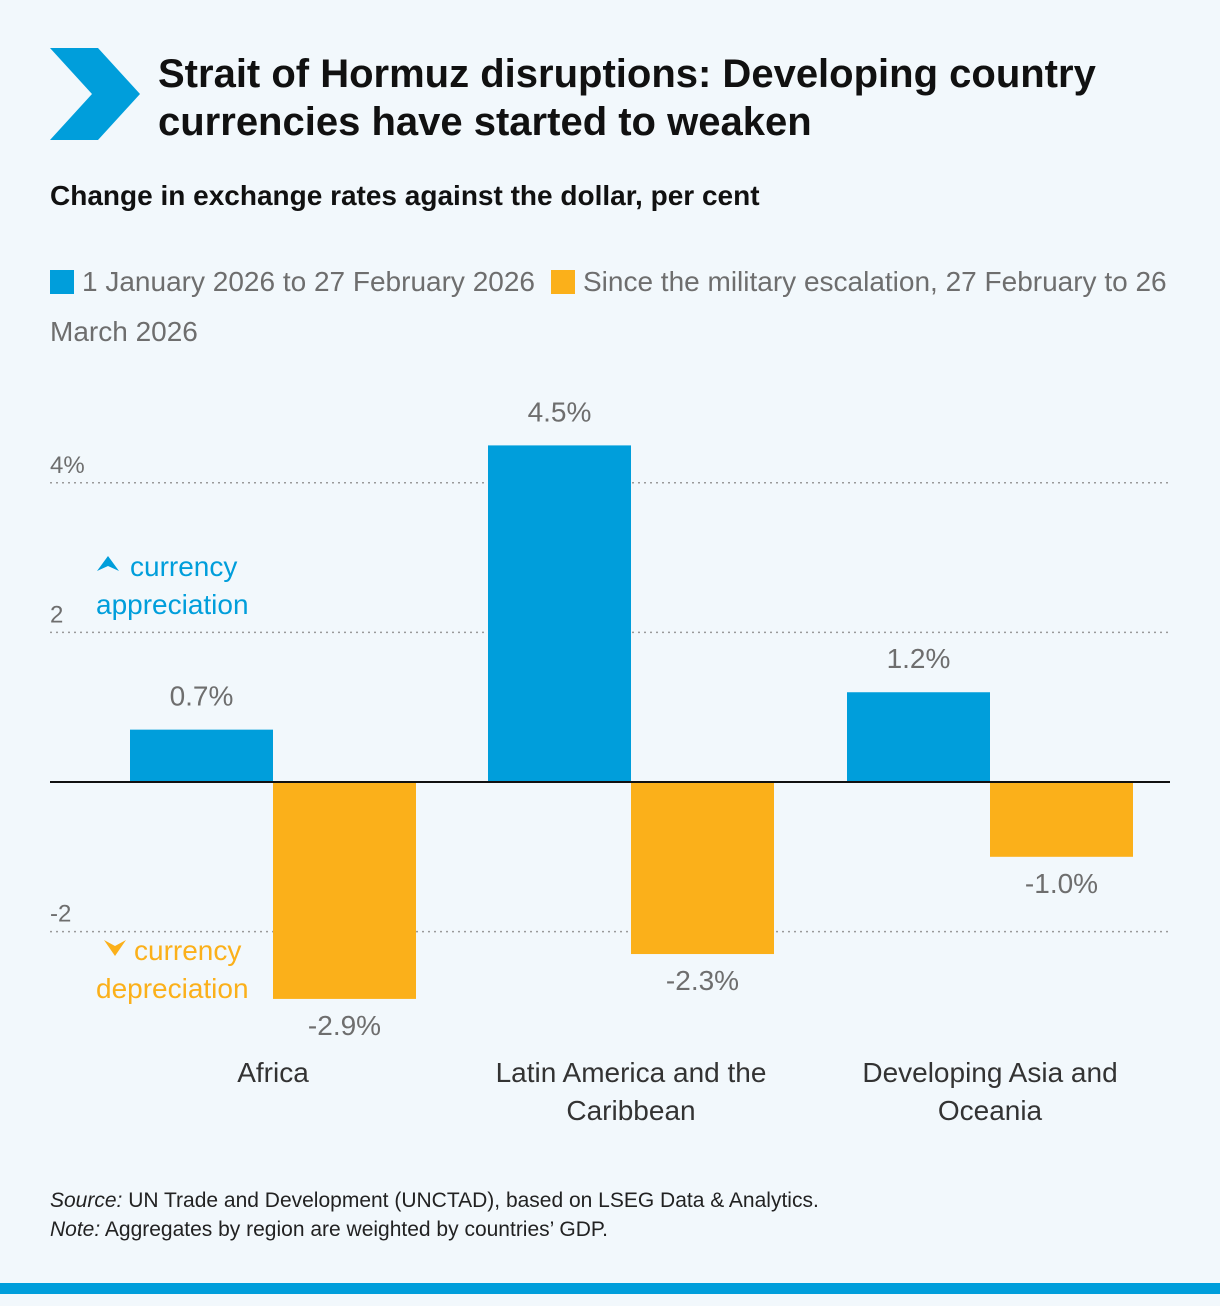 The height and width of the screenshot is (1306, 1220). I want to click on data-label: -2.9%, so click(344, 1025).